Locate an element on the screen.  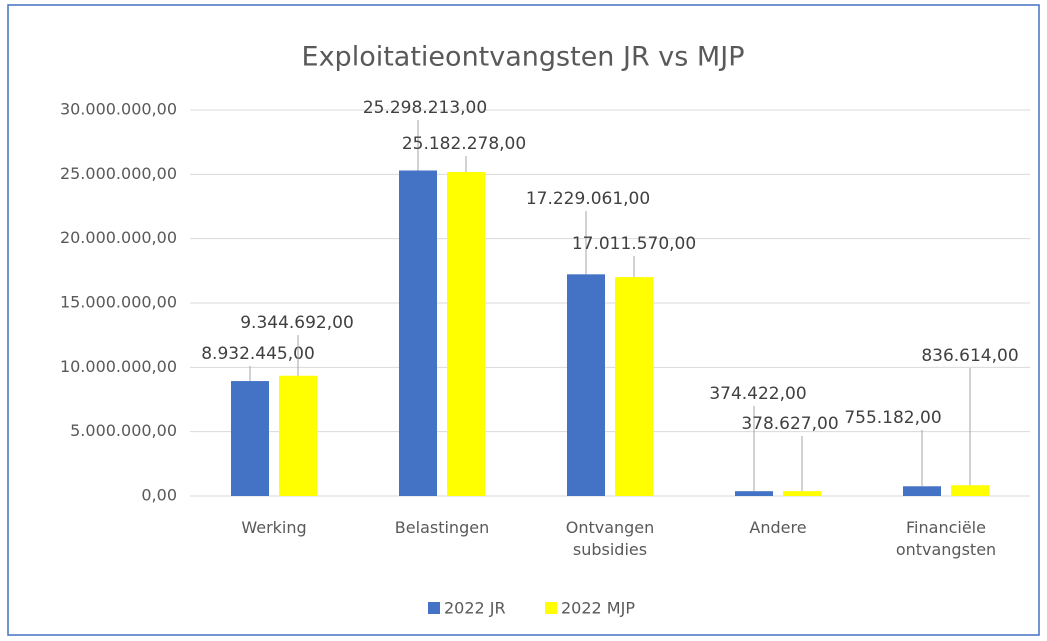
y-tick-label: 15.000.000,00 is located at coordinates (118, 302).